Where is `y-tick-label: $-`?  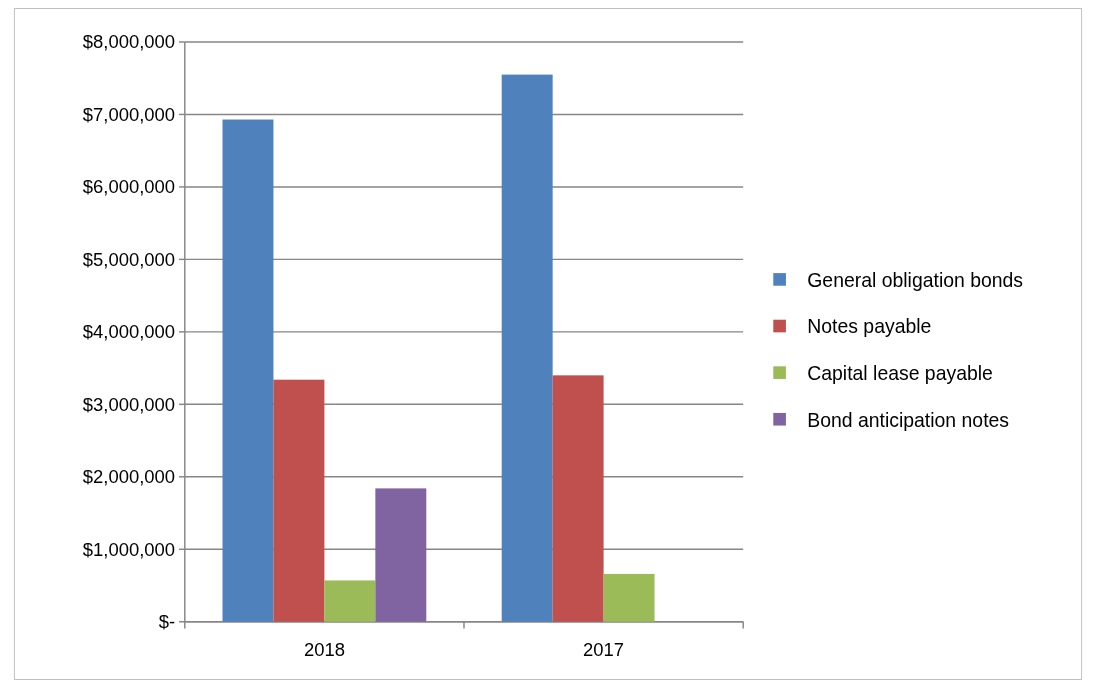
y-tick-label: $- is located at coordinates (167, 622).